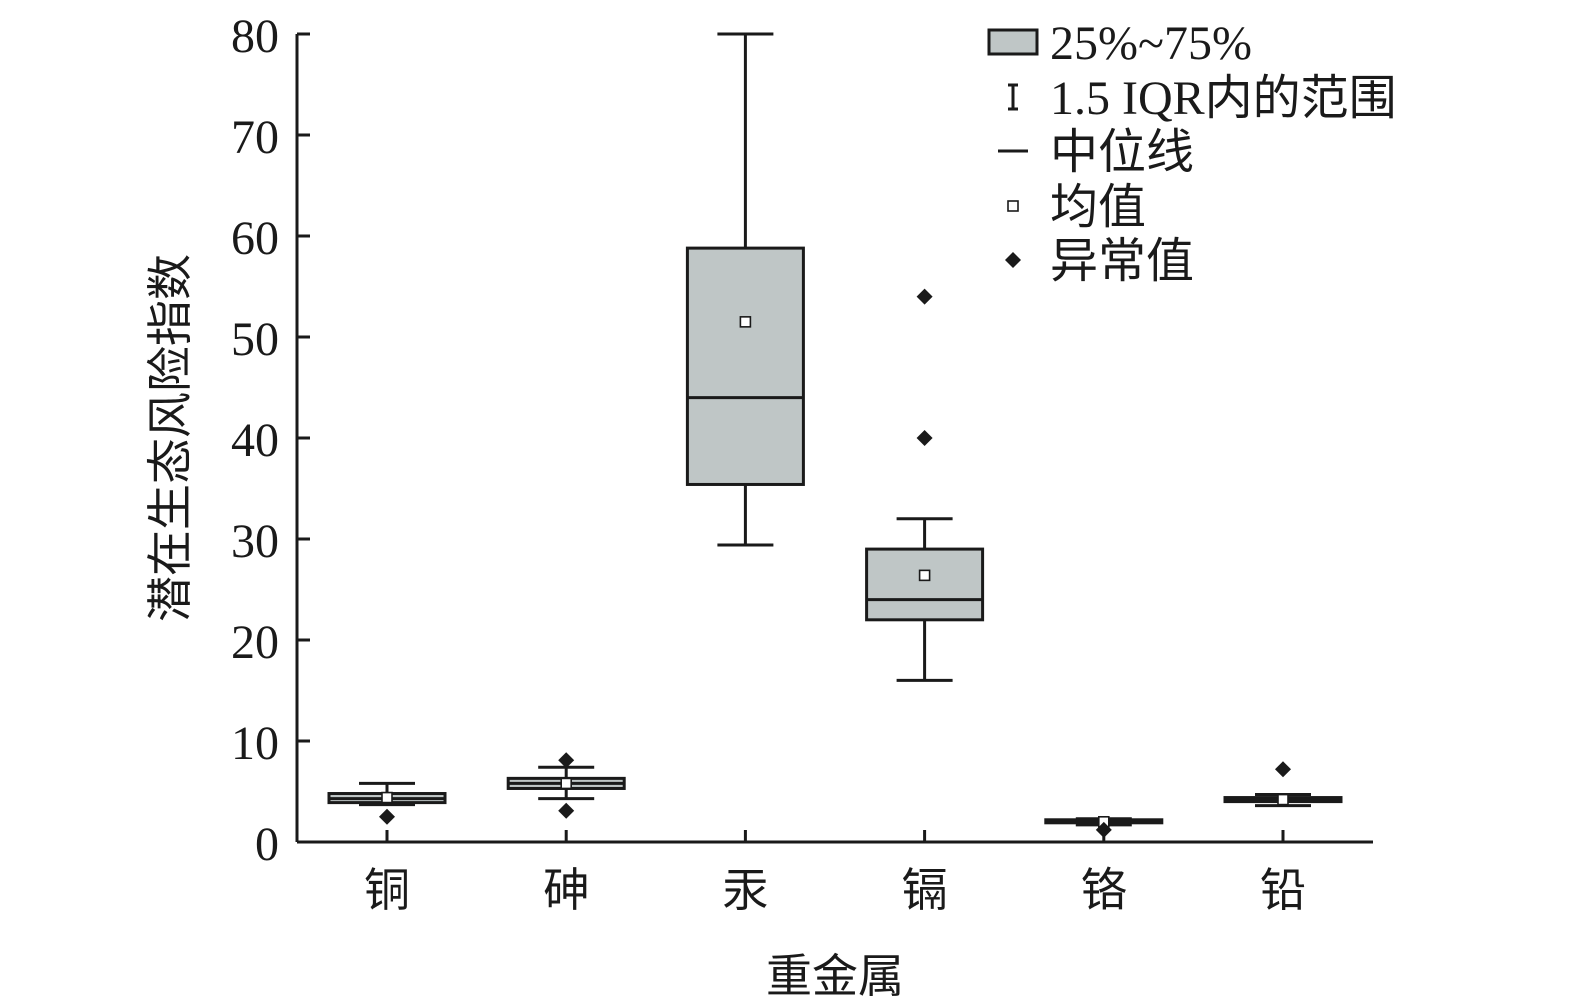  I want to click on legend-label-median: 中位线, so click(1122, 152).